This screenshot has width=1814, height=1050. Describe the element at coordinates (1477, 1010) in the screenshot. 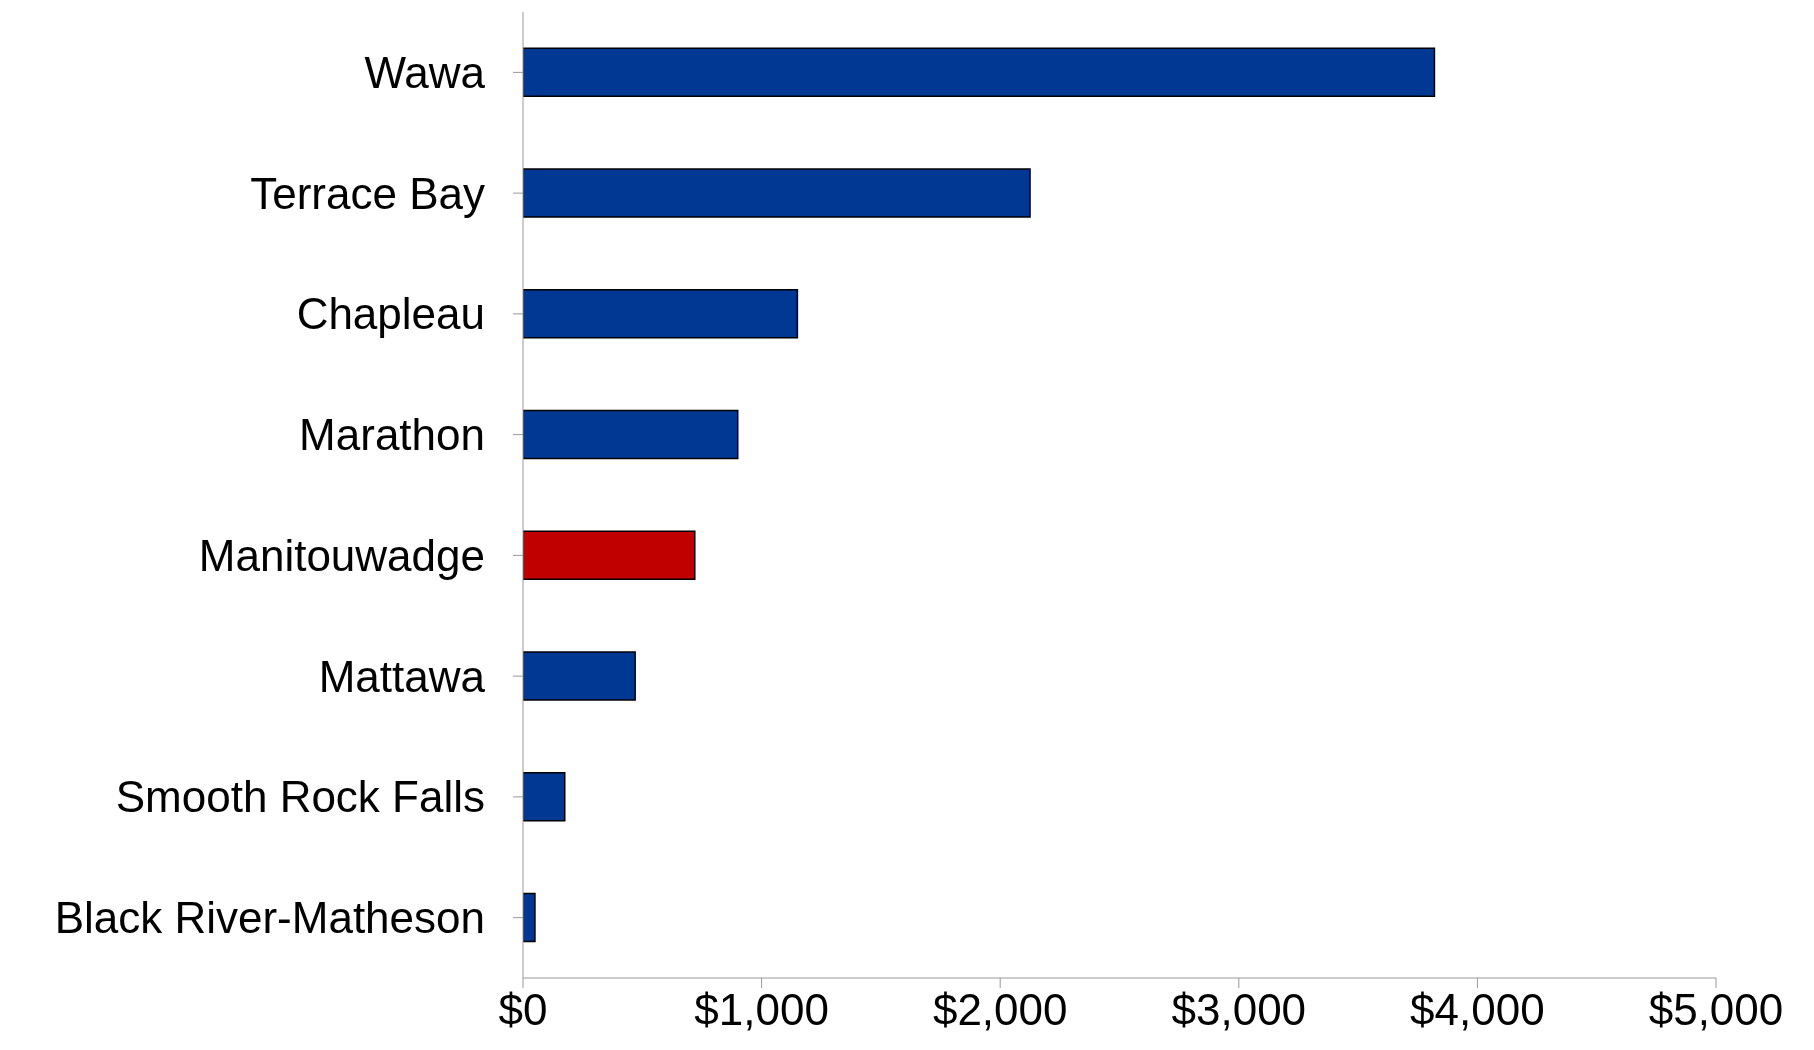

I see `x-tick-label: $4,000` at that location.